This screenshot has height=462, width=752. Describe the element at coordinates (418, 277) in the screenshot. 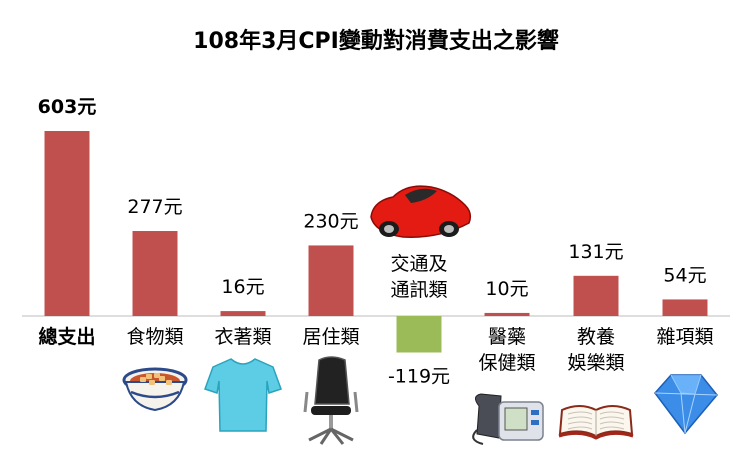

I see `category-label-4: 交通及通訊類` at that location.